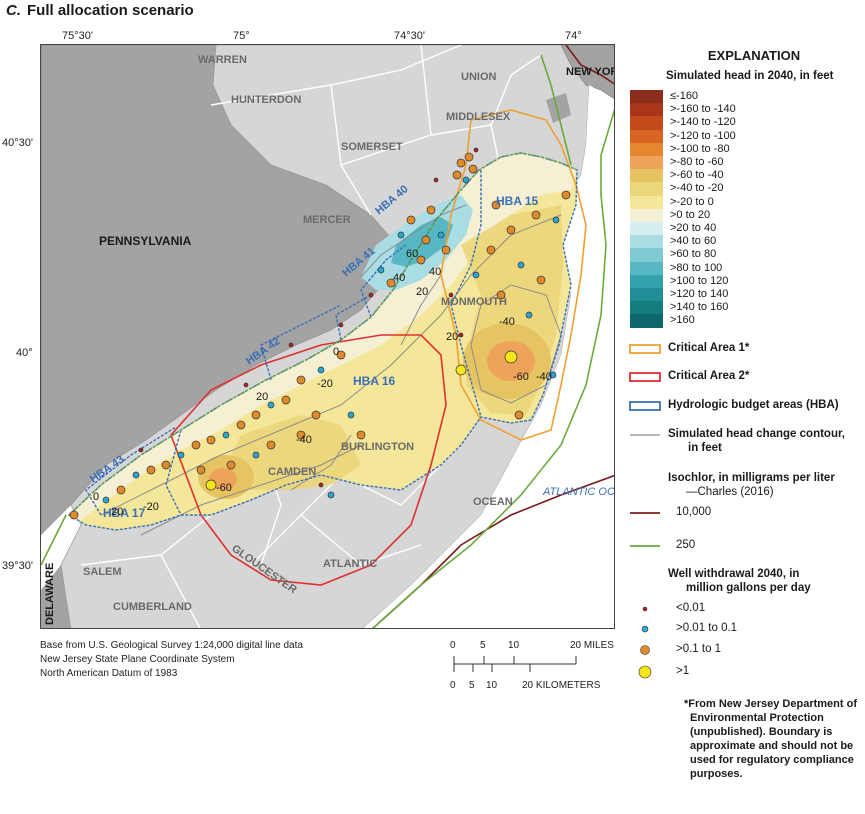 This screenshot has height=814, width=865. I want to click on scale-bar: 0 5 10 20 MILES 0 5 10 20 KILOMETERS, so click(535, 667).